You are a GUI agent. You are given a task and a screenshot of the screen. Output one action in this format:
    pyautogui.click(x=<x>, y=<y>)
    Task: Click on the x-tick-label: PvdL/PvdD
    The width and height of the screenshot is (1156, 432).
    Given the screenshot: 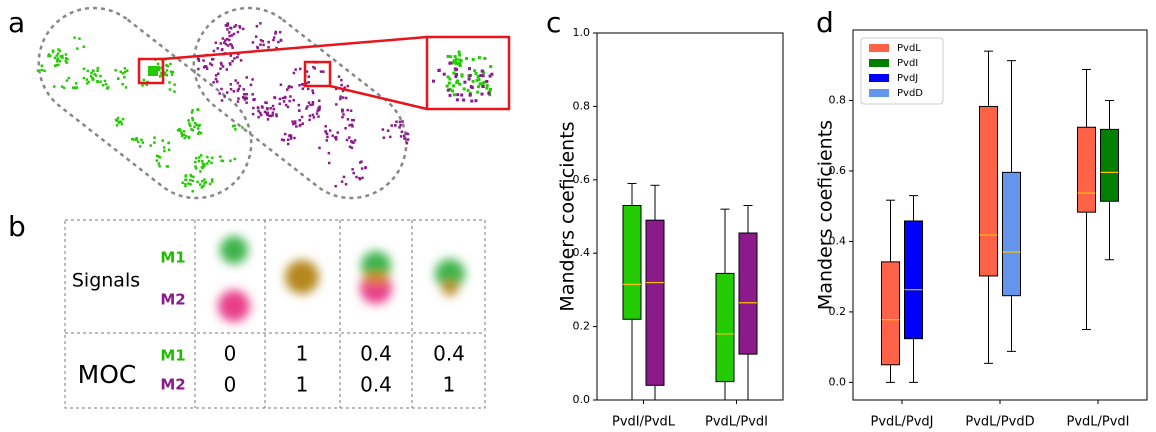 What is the action you would take?
    pyautogui.click(x=999, y=422)
    